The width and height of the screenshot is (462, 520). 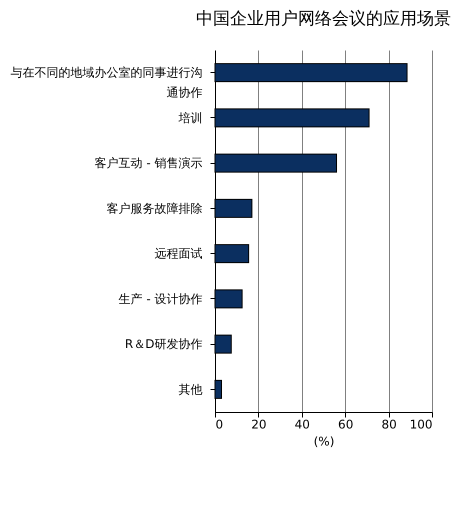 What do you see at coordinates (220, 425) in the screenshot?
I see `x-tick-label: 0` at bounding box center [220, 425].